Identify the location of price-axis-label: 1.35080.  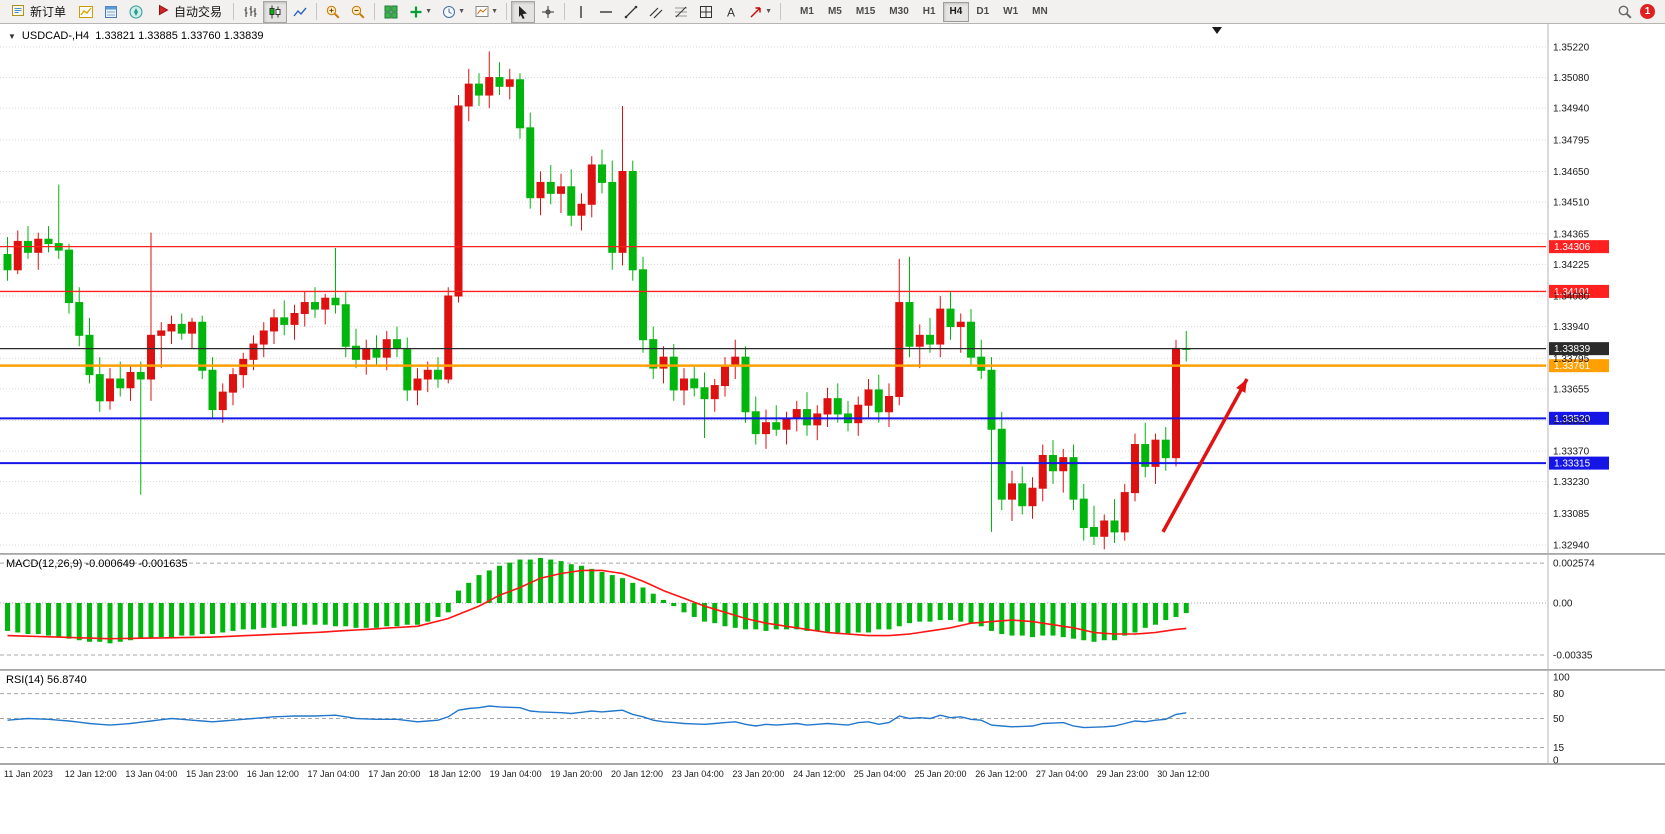
(1571, 78).